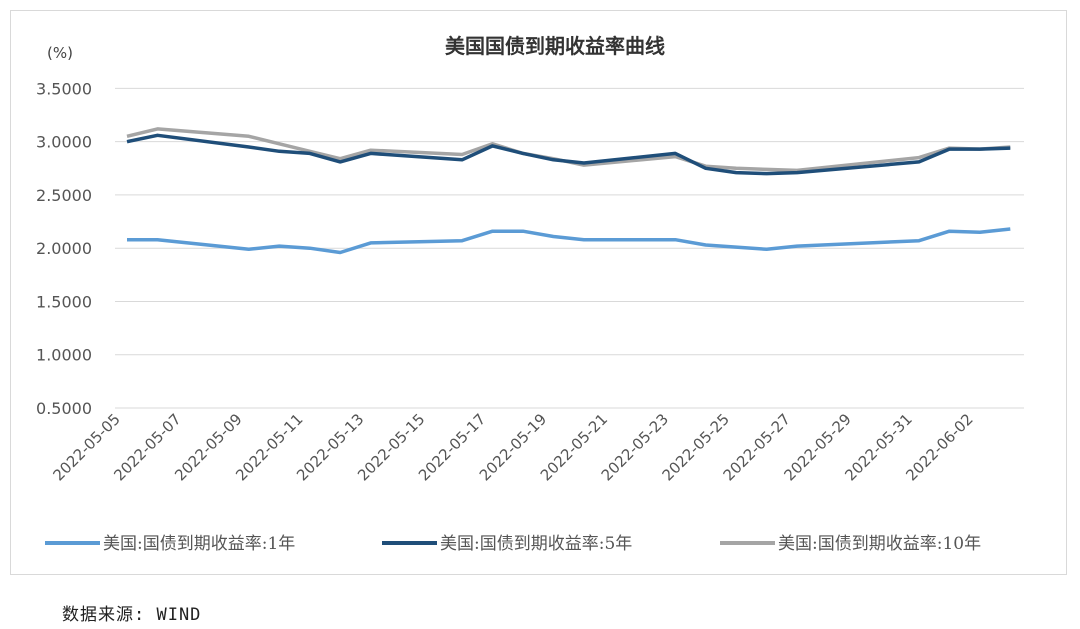  Describe the element at coordinates (555, 46) in the screenshot. I see `chart-title: 美国国债到期收益率曲线` at that location.